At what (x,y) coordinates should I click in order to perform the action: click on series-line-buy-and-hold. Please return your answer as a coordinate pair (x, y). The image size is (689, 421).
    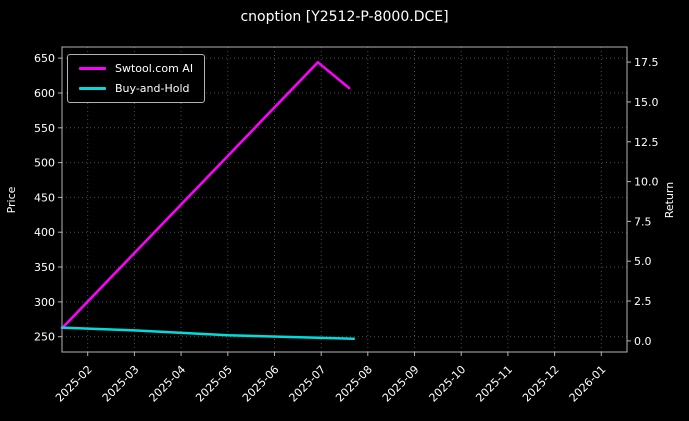
    Looking at the image, I should click on (208, 333).